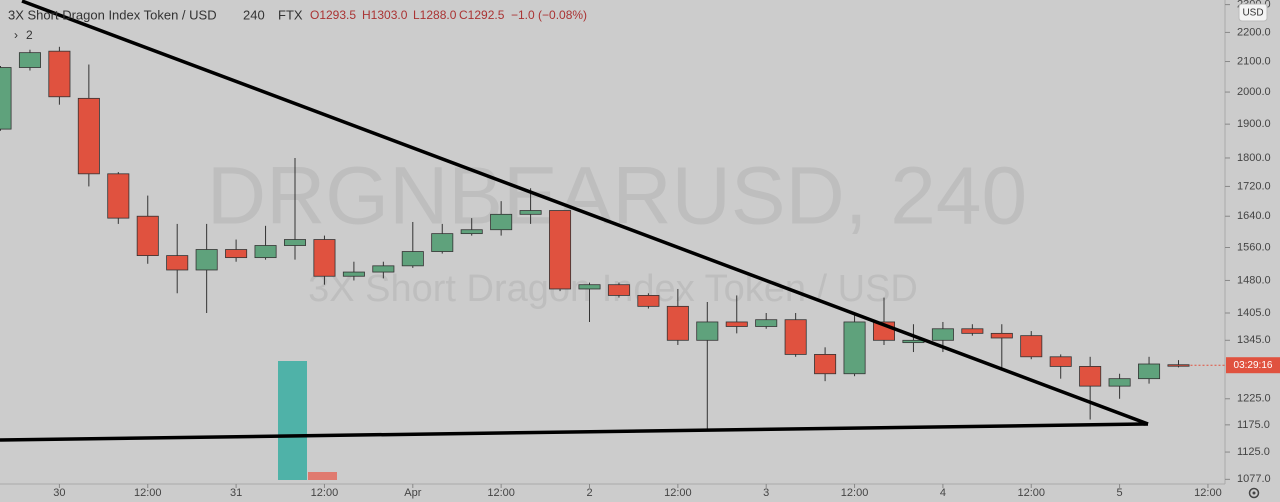  Describe the element at coordinates (29, 35) in the screenshot. I see `indicator-count: 2` at that location.